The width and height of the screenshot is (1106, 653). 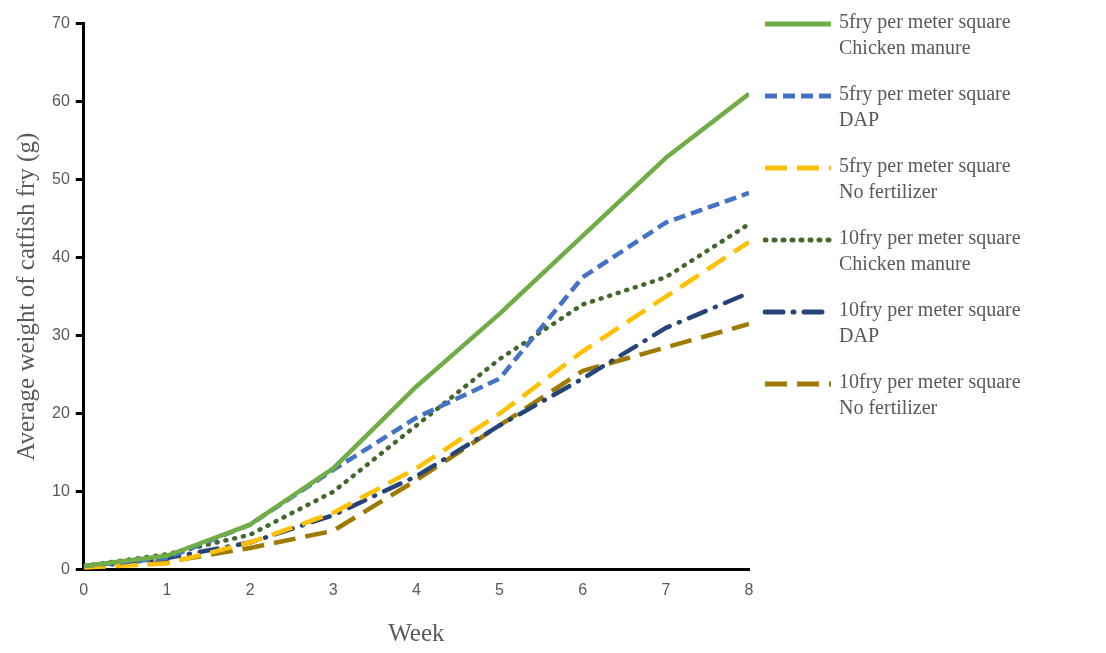 What do you see at coordinates (333, 589) in the screenshot?
I see `x-tick-label: 3` at bounding box center [333, 589].